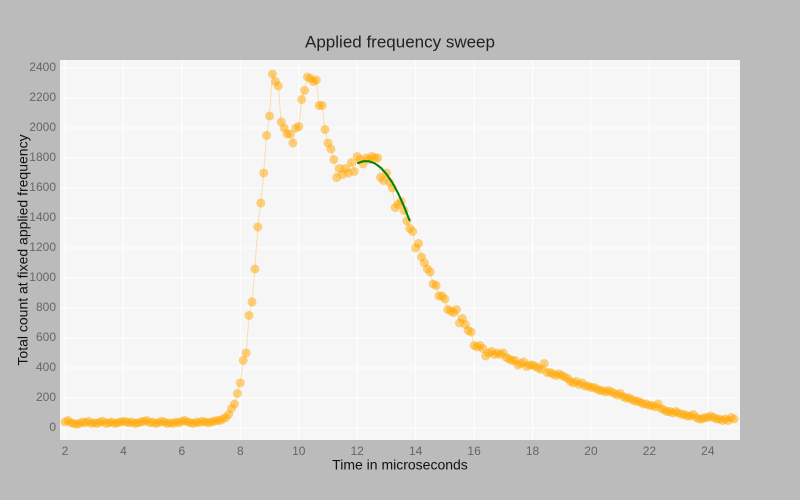 The width and height of the screenshot is (800, 500). What do you see at coordinates (708, 451) in the screenshot?
I see `x-tick-label: 24` at bounding box center [708, 451].